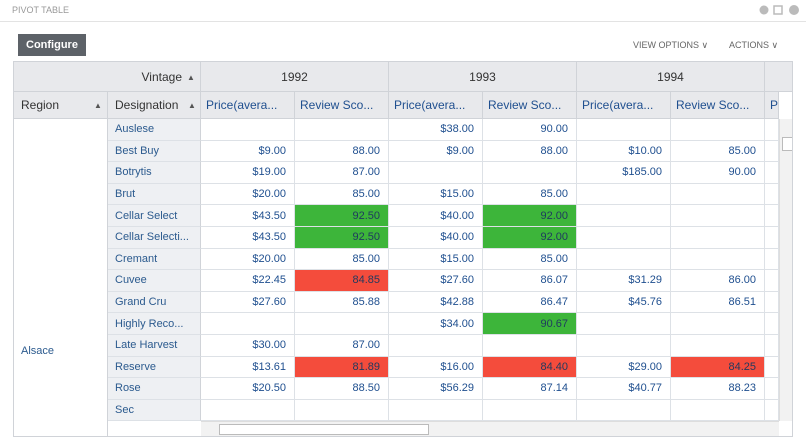 The height and width of the screenshot is (446, 806). I want to click on value-cell: $30.00, so click(248, 346).